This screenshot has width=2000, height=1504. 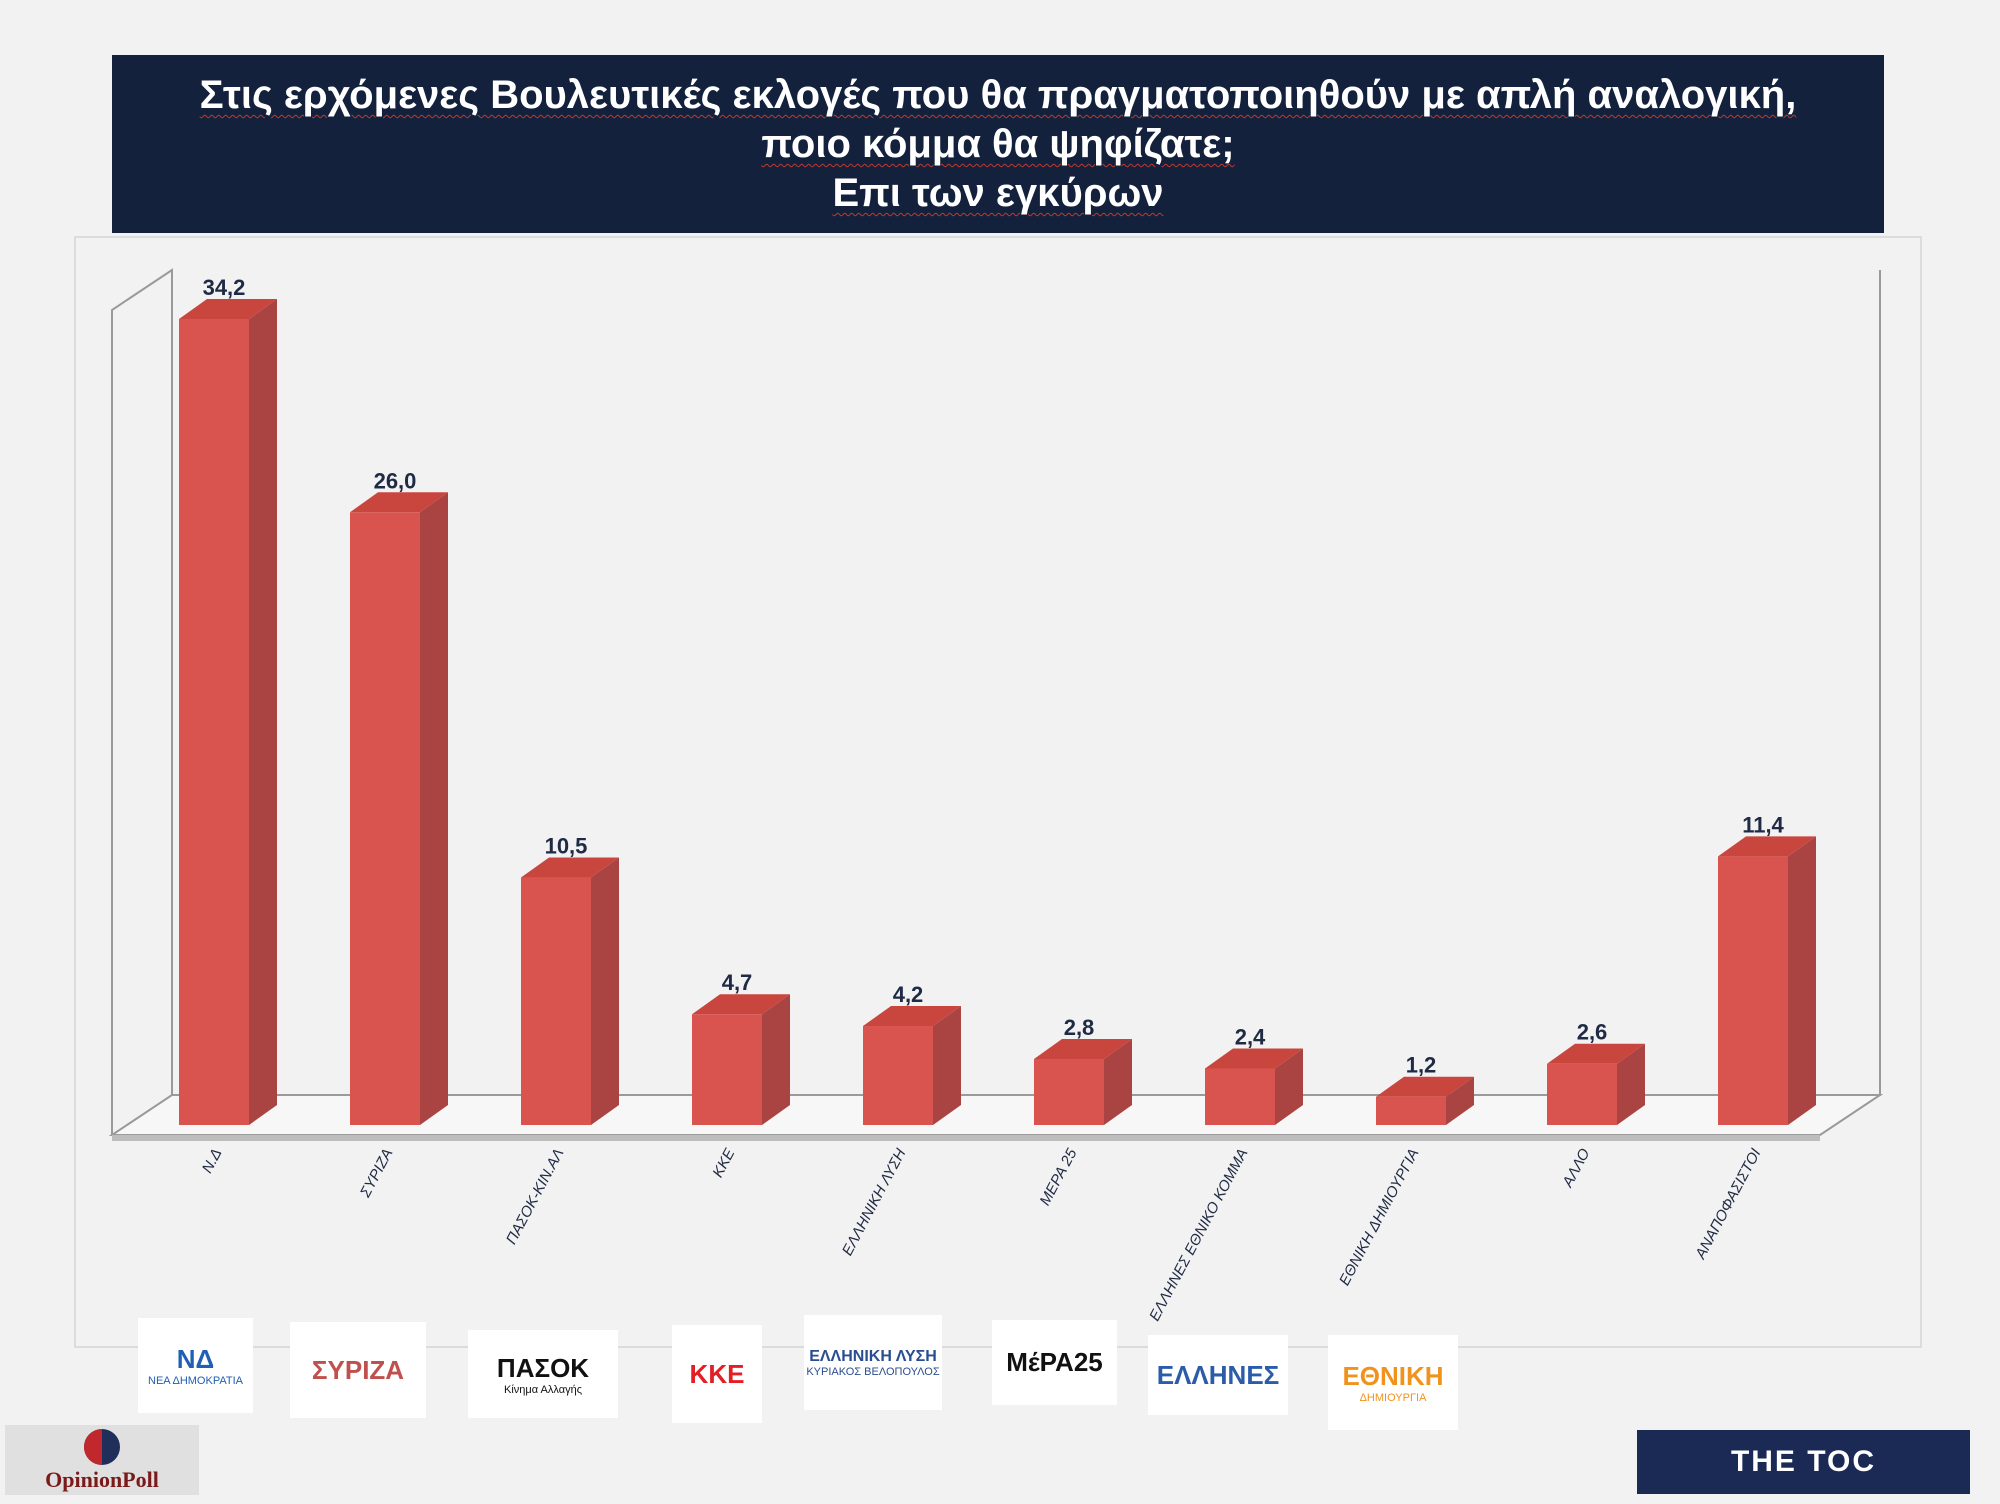 I want to click on category-label: ΕΛΛΗΝΙΚΗ ΛΥΣΗ, so click(x=874, y=1202).